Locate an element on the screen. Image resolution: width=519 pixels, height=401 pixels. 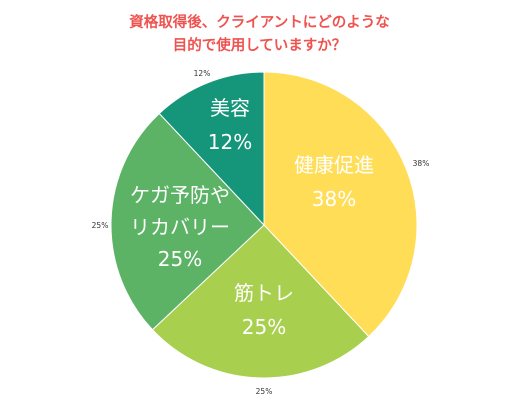
slice-label-1: 健康促進 is located at coordinates (334, 165).